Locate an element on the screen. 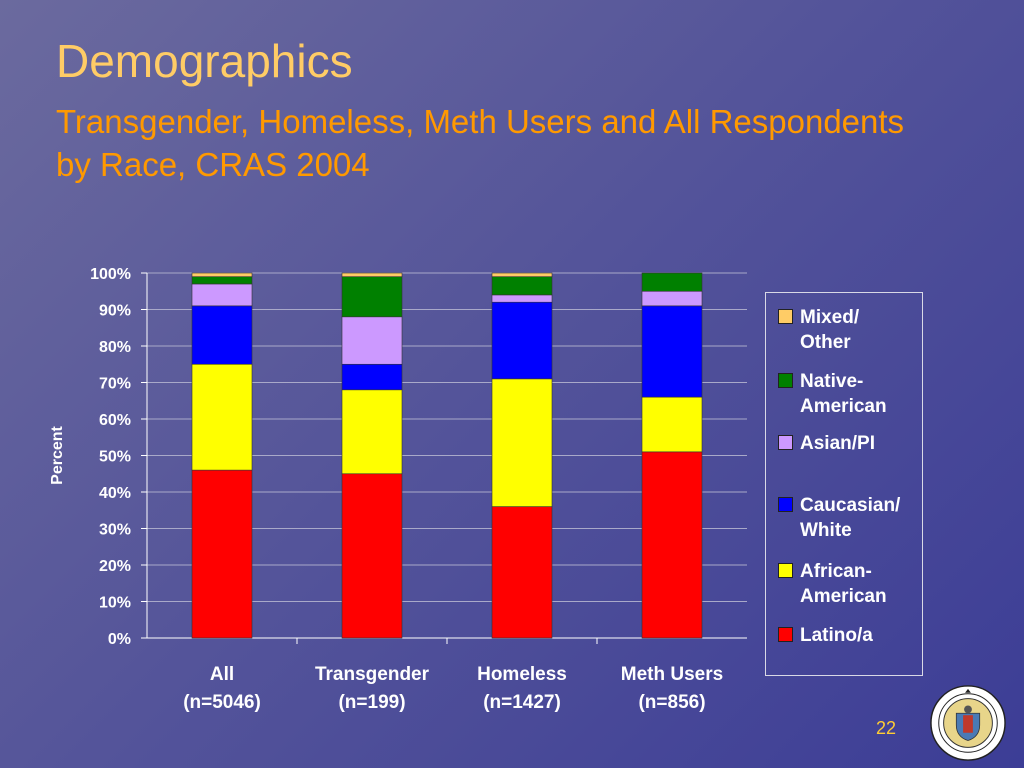 The width and height of the screenshot is (1024, 768). legend-label: Latino/a is located at coordinates (836, 635).